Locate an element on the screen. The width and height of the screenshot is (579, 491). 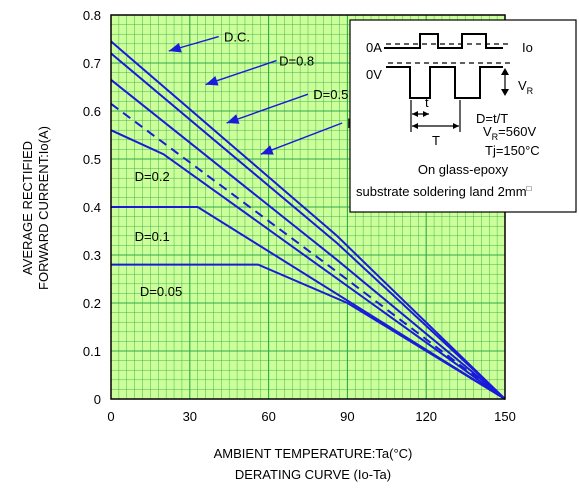
inset-board-line2: substrate soldering land 2mm□ is located at coordinates (444, 191).